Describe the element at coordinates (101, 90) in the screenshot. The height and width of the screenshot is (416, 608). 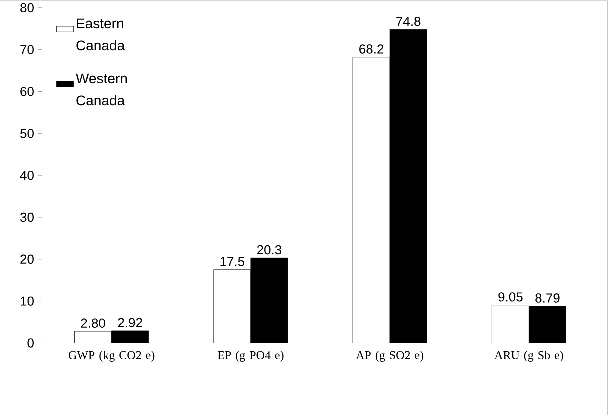
I see `legend-label: Western Canada` at that location.